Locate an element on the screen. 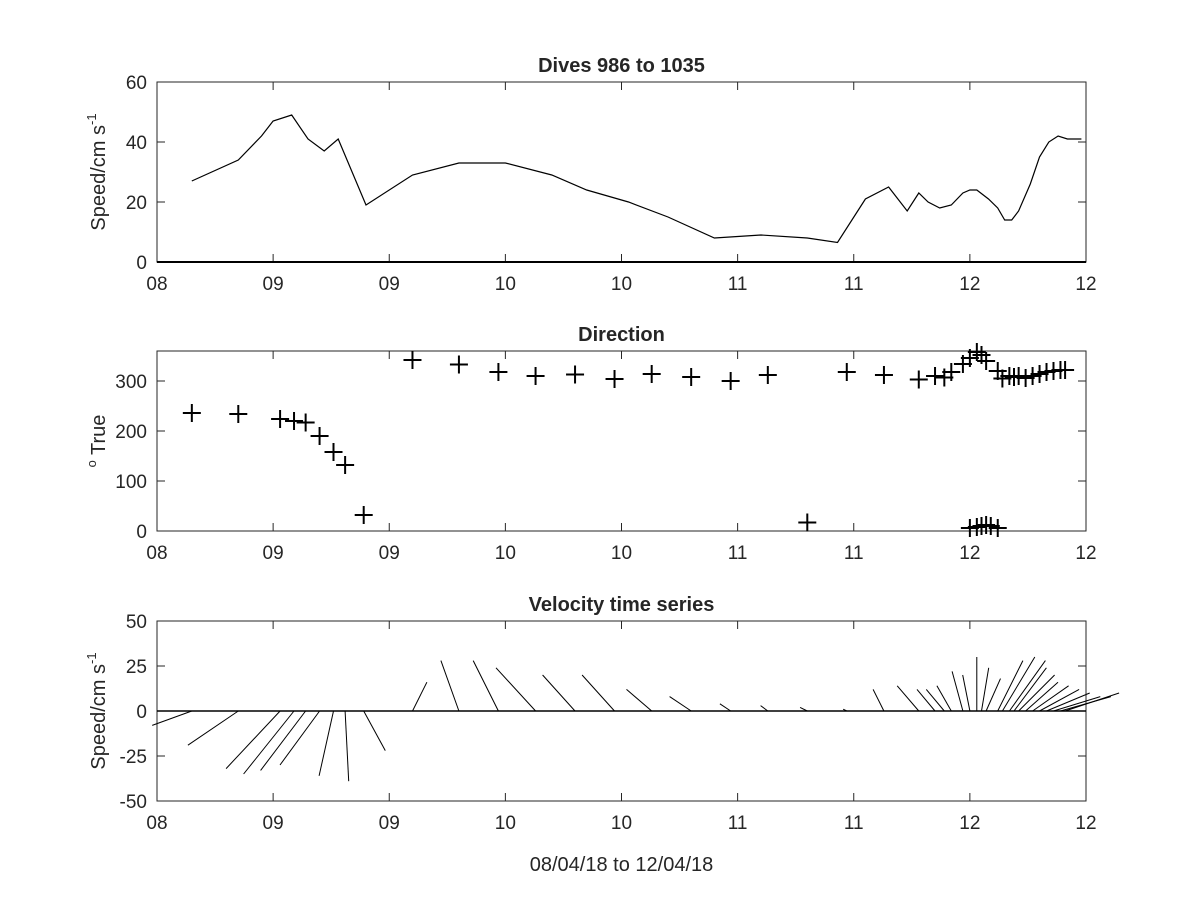 This screenshot has width=1200, height=900. y-label-superscript: o is located at coordinates (91, 463).